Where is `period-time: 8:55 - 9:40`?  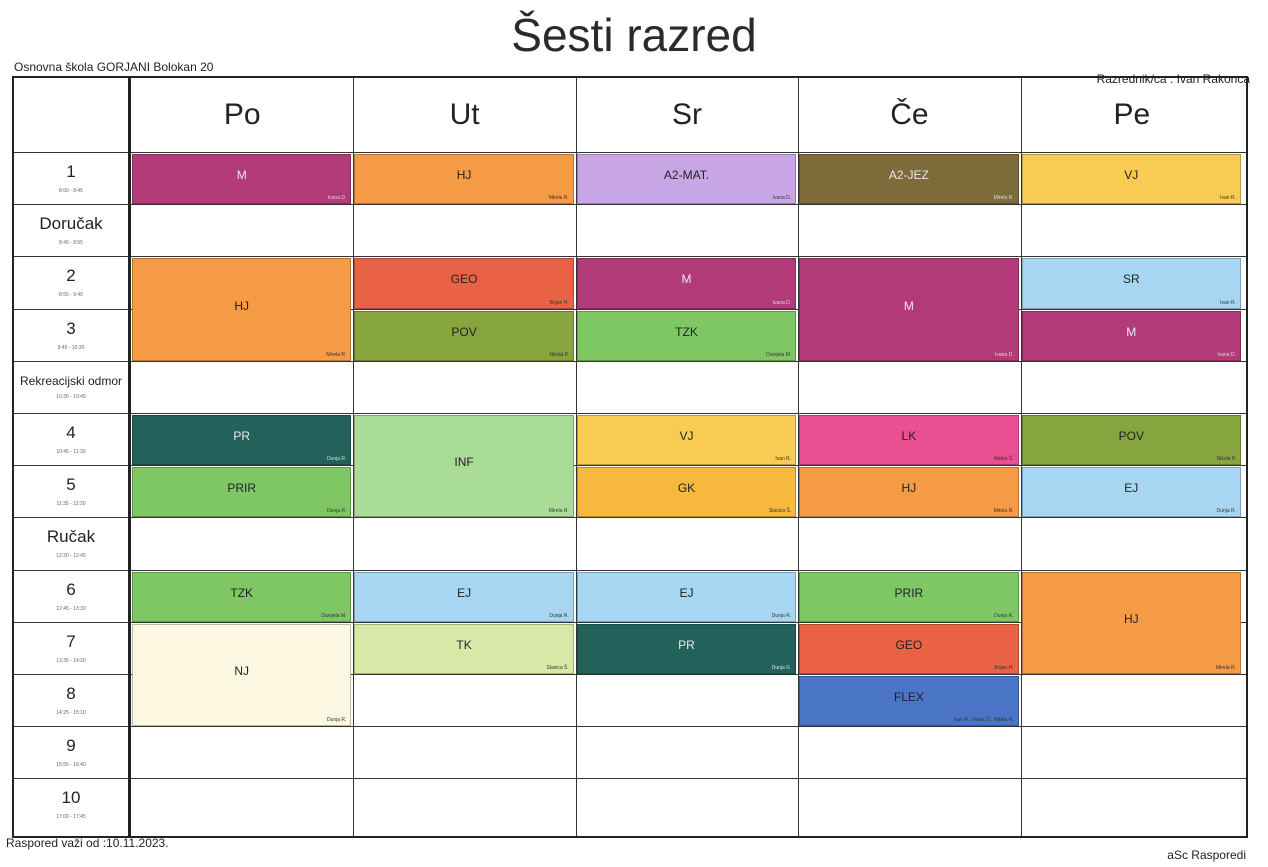
period-time: 8:55 - 9:40 is located at coordinates (71, 295).